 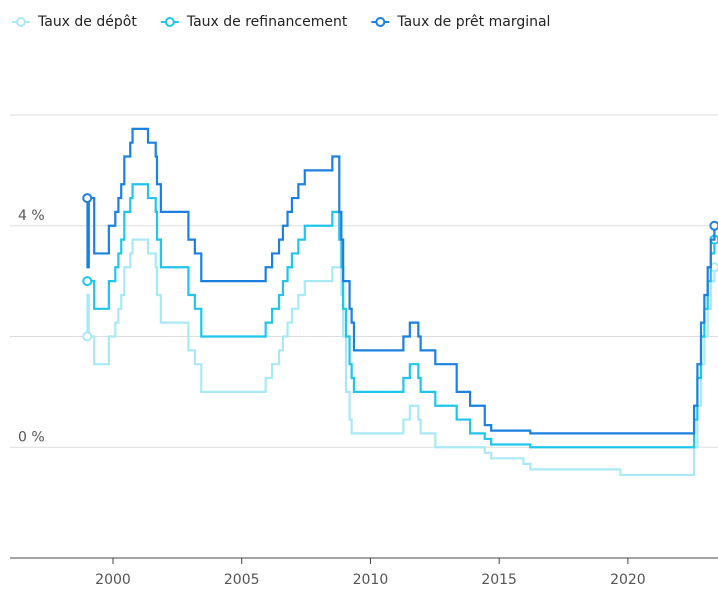 I want to click on x-tick-label: 2000, so click(x=113, y=580).